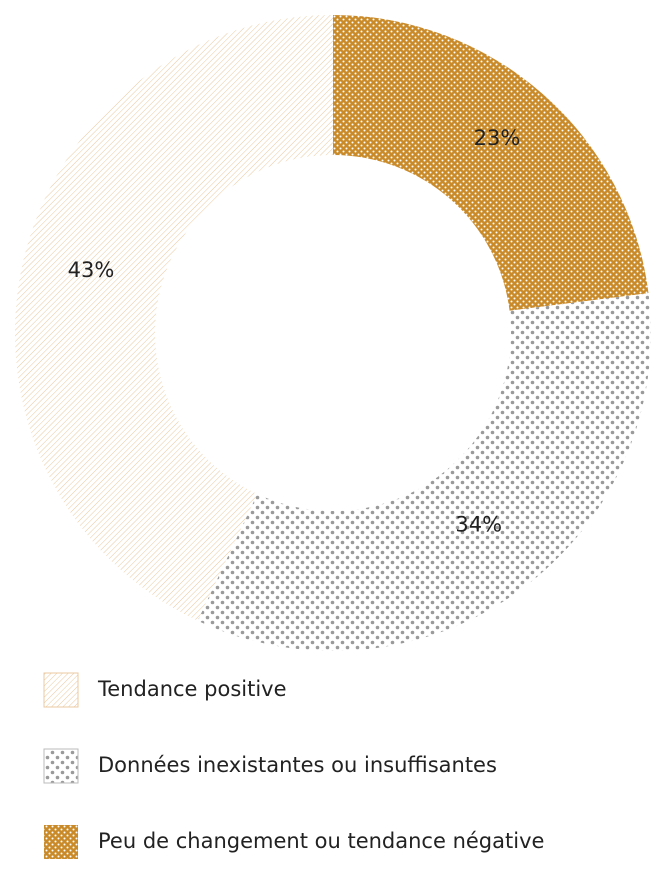  Describe the element at coordinates (478, 525) in the screenshot. I see `data-label: 34%` at that location.